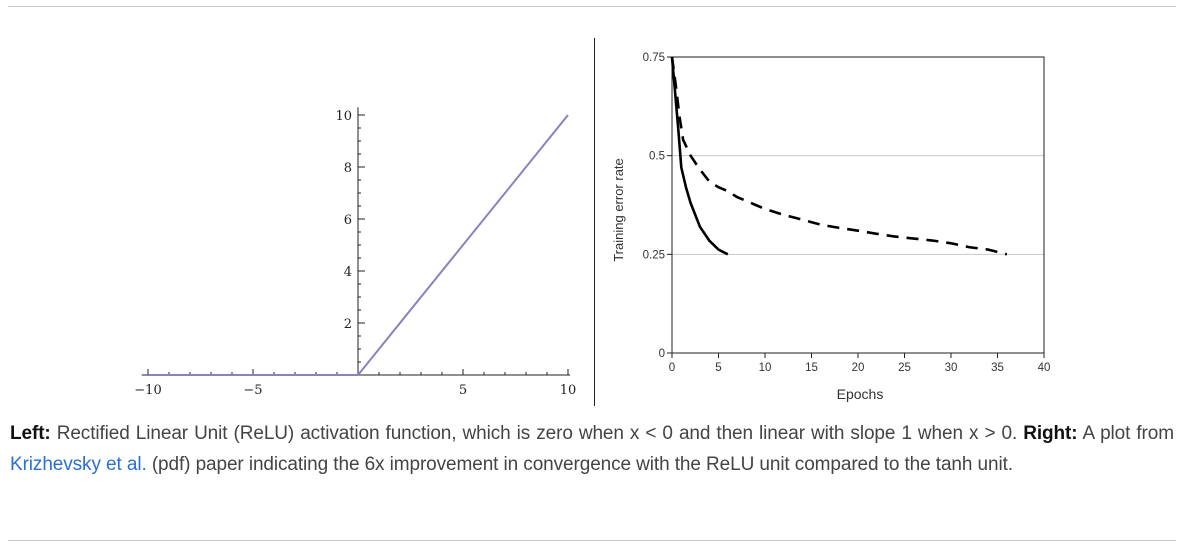 The width and height of the screenshot is (1184, 544). What do you see at coordinates (997, 368) in the screenshot?
I see `training-x-tick-label: 35` at bounding box center [997, 368].